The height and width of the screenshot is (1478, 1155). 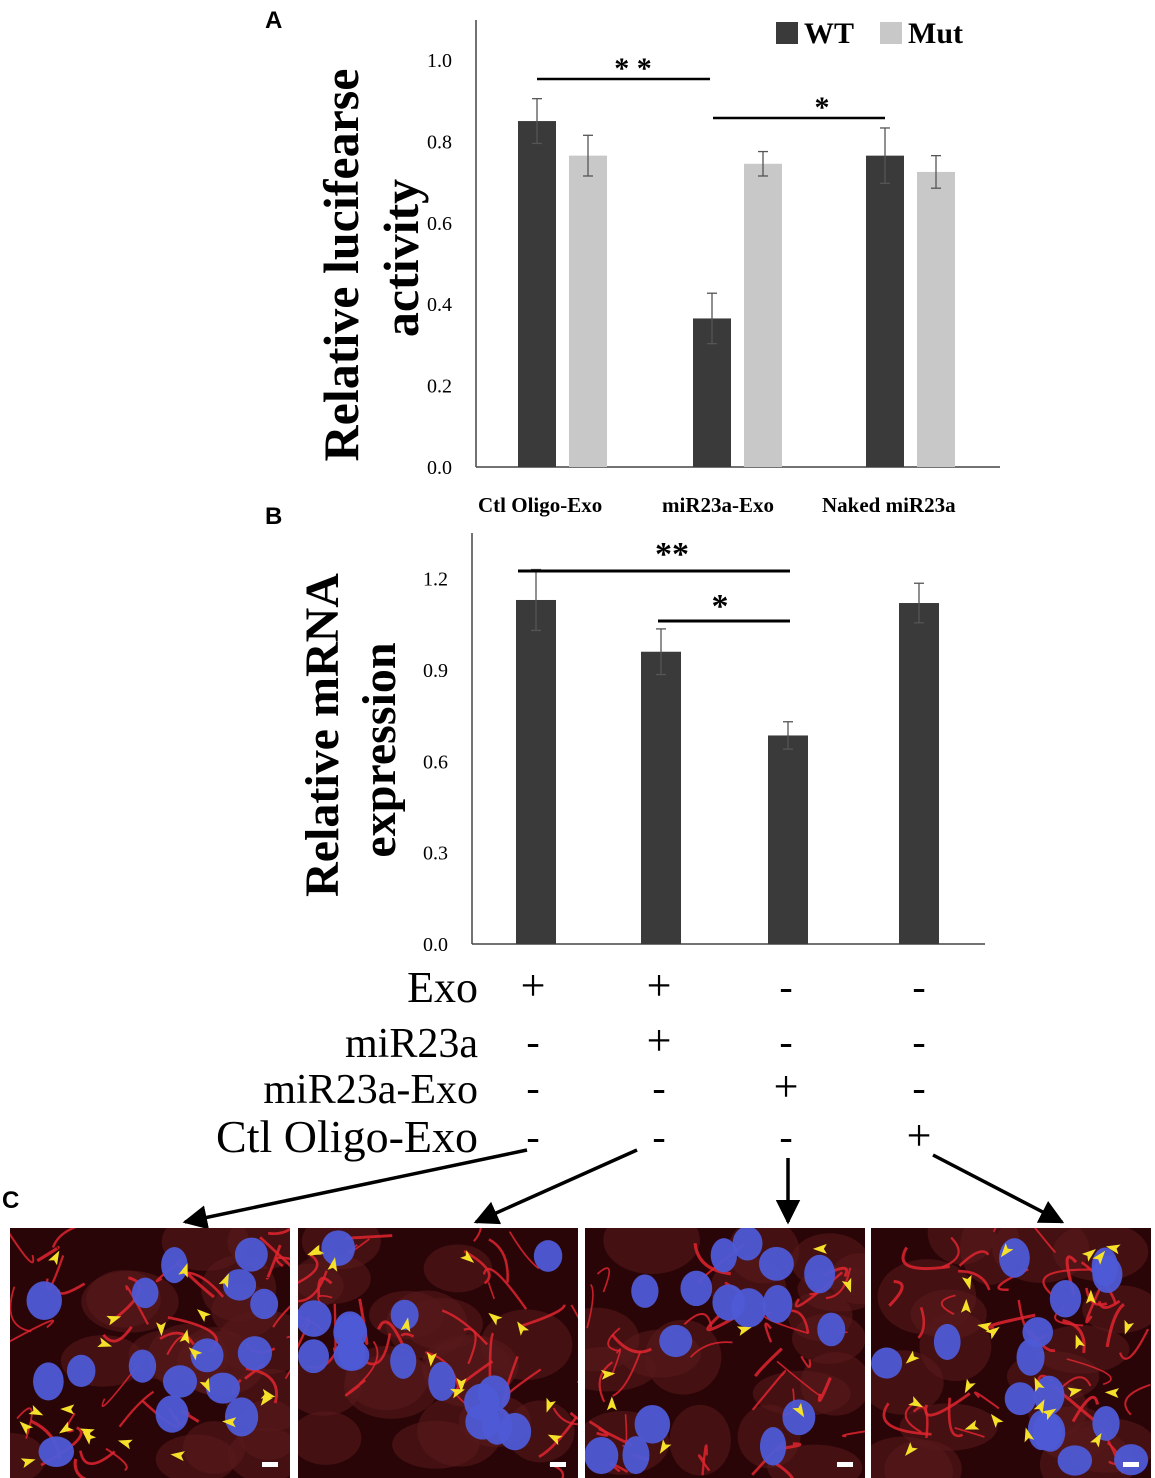 What do you see at coordinates (711, 88) in the screenshot?
I see `panel-a-significance: * * *` at bounding box center [711, 88].